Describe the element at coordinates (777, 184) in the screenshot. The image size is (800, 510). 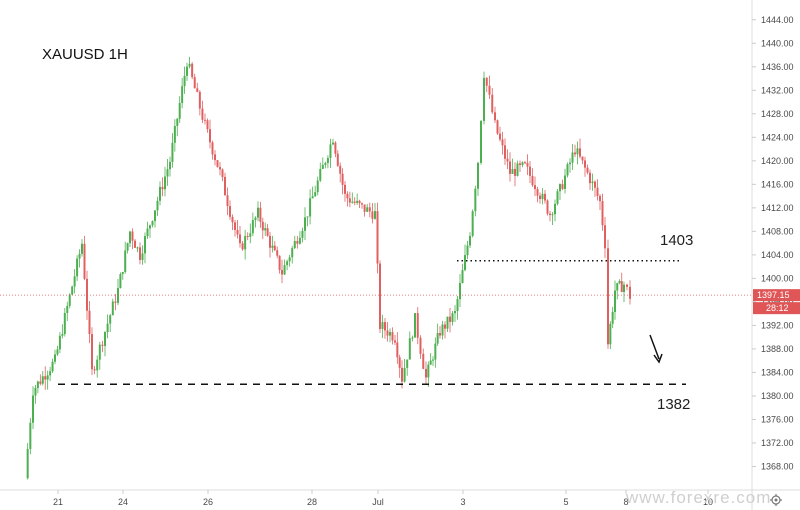
I see `price-tick-label: 1416.00` at that location.